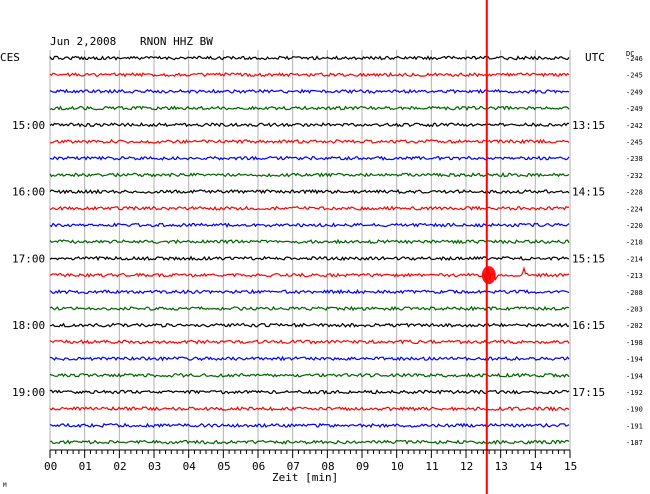 The image size is (650, 494). Describe the element at coordinates (488, 275) in the screenshot. I see `event-burst` at that location.